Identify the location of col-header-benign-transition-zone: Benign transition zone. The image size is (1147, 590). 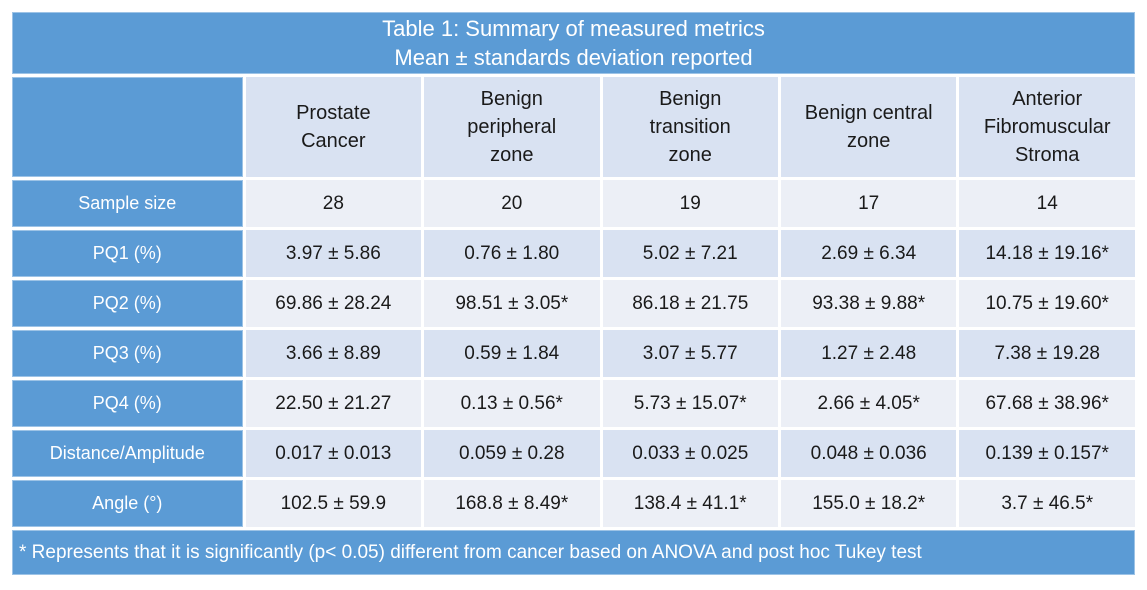
(690, 127).